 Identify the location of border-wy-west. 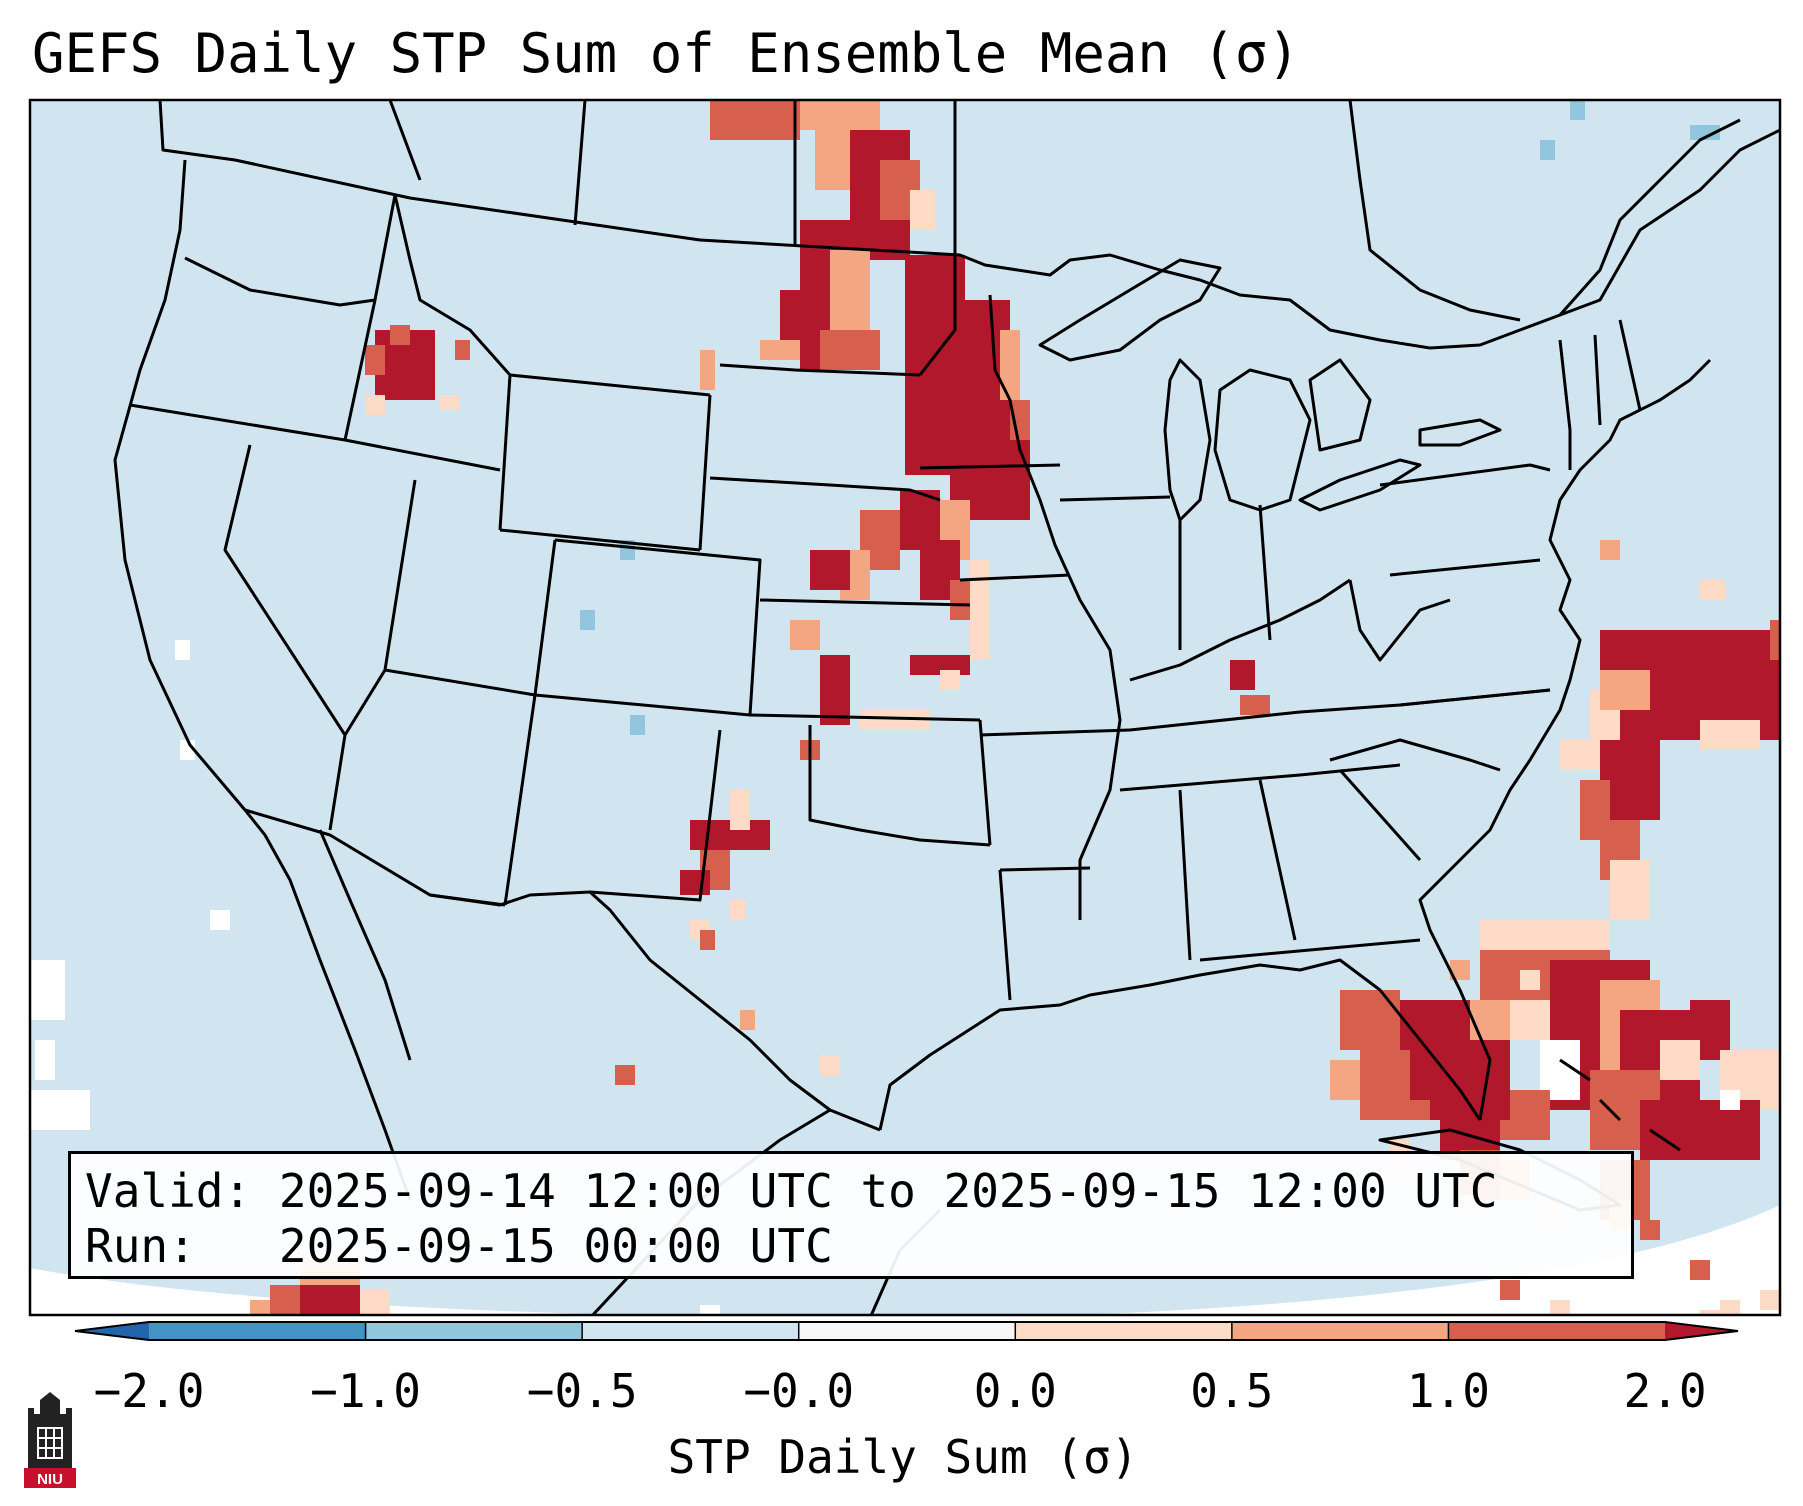
(505, 452).